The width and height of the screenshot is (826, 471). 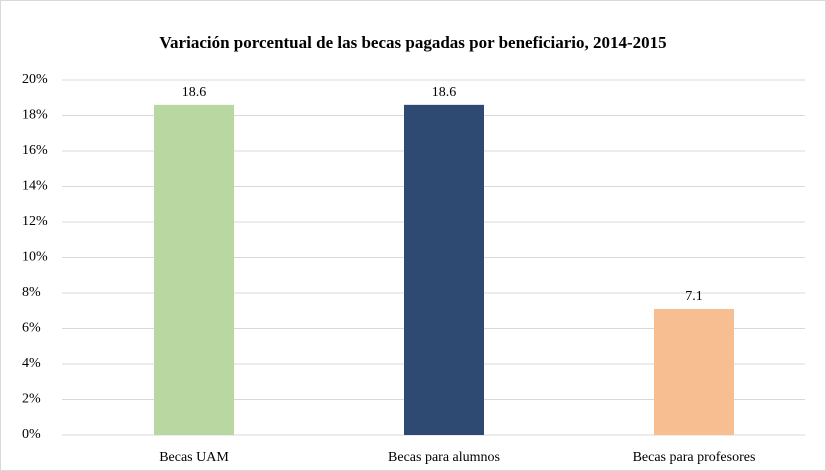 I want to click on y-tick-label: 0%, so click(x=31, y=434).